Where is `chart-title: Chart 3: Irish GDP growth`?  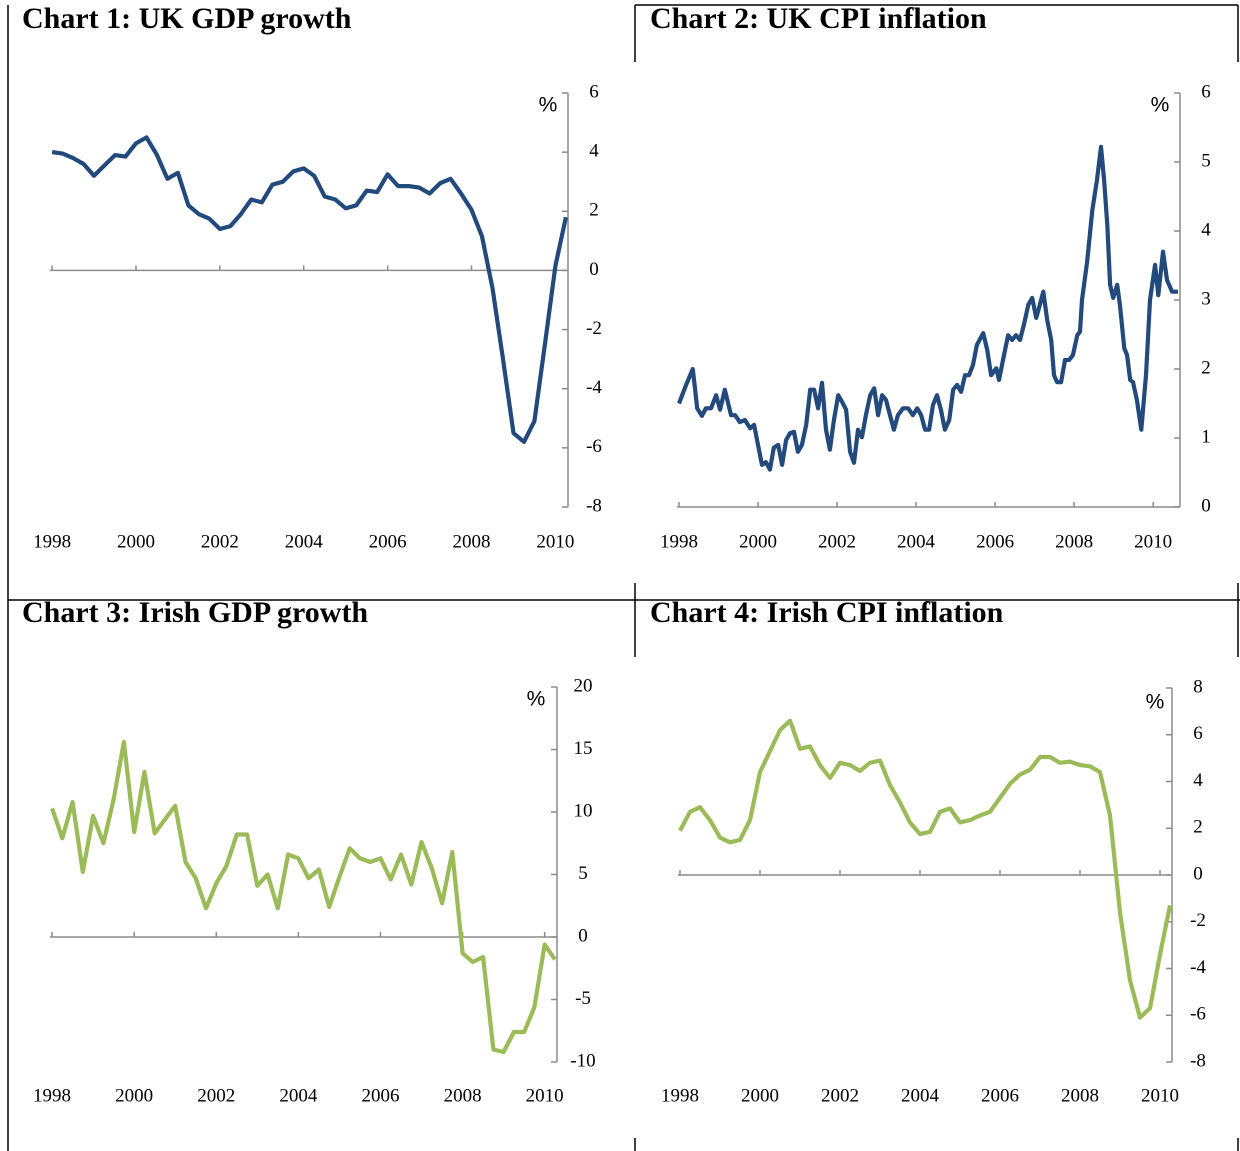 chart-title: Chart 3: Irish GDP growth is located at coordinates (195, 612).